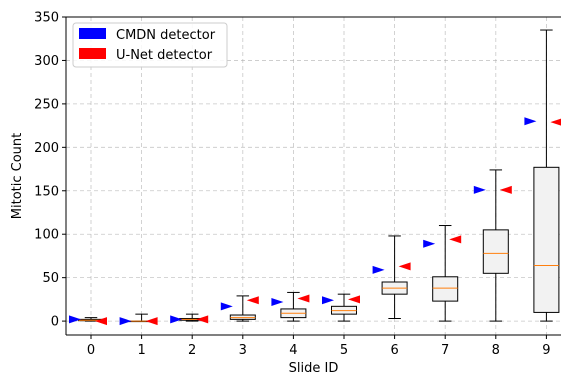  I want to click on y-tick-label: 300, so click(46, 61).